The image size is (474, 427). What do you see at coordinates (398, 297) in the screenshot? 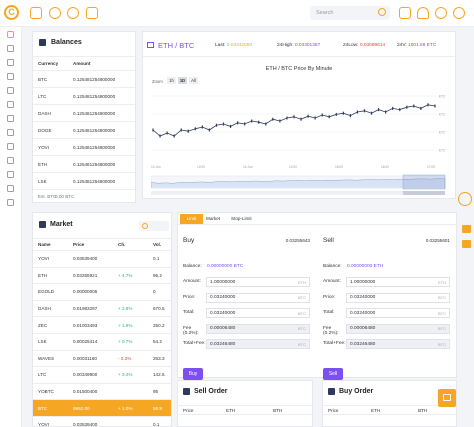
I see `sell-price-input: 0.03240000 BTC` at bounding box center [398, 297].